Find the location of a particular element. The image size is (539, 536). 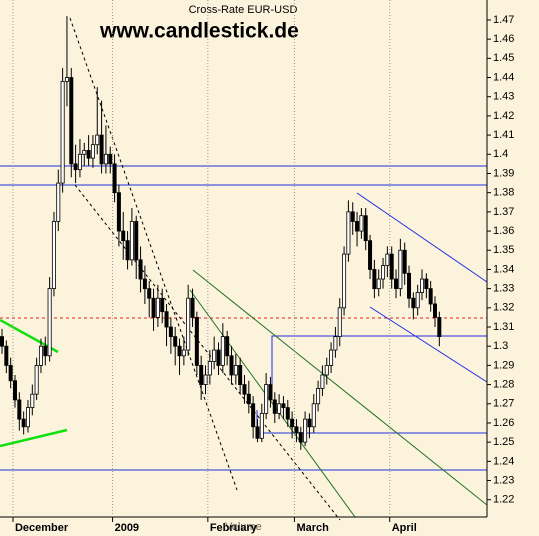

blue-channel is located at coordinates (428, 344).